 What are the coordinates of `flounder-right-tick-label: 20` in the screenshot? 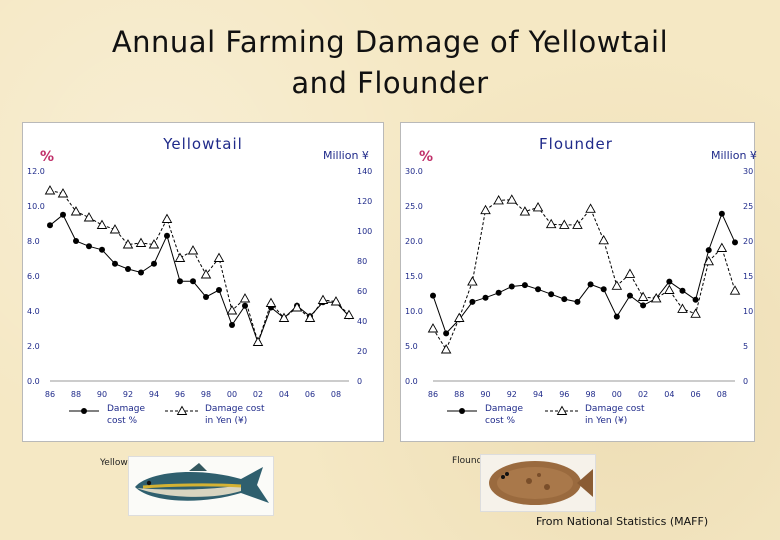 It's located at (748, 241).